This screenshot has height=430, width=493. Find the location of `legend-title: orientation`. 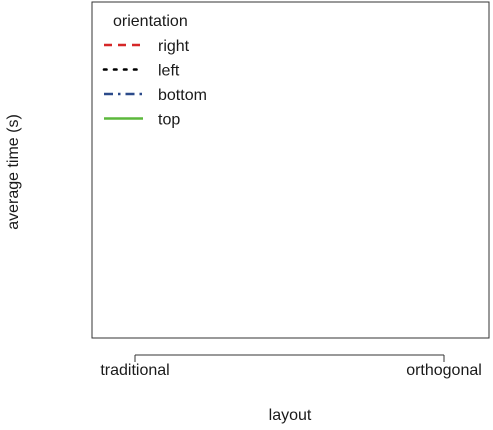

legend-title: orientation is located at coordinates (150, 21).